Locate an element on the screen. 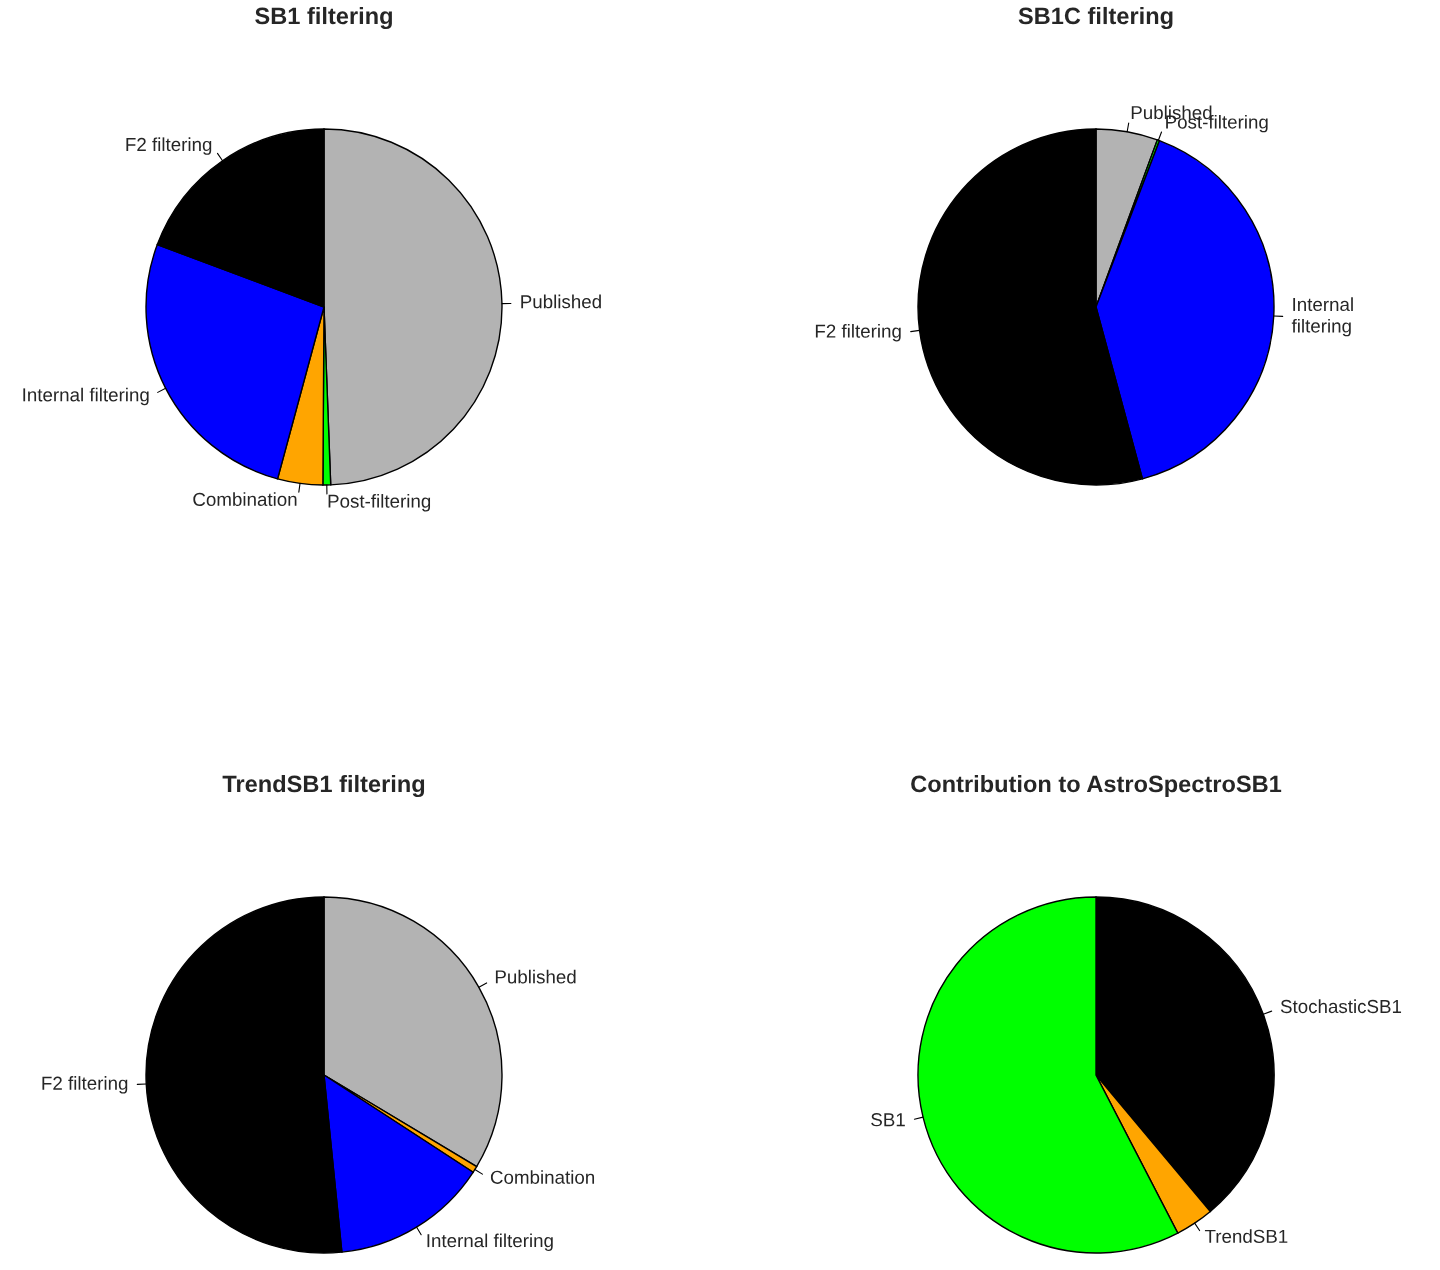 This screenshot has width=1440, height=1270. chart-title: TrendSB1 filtering is located at coordinates (323, 786).